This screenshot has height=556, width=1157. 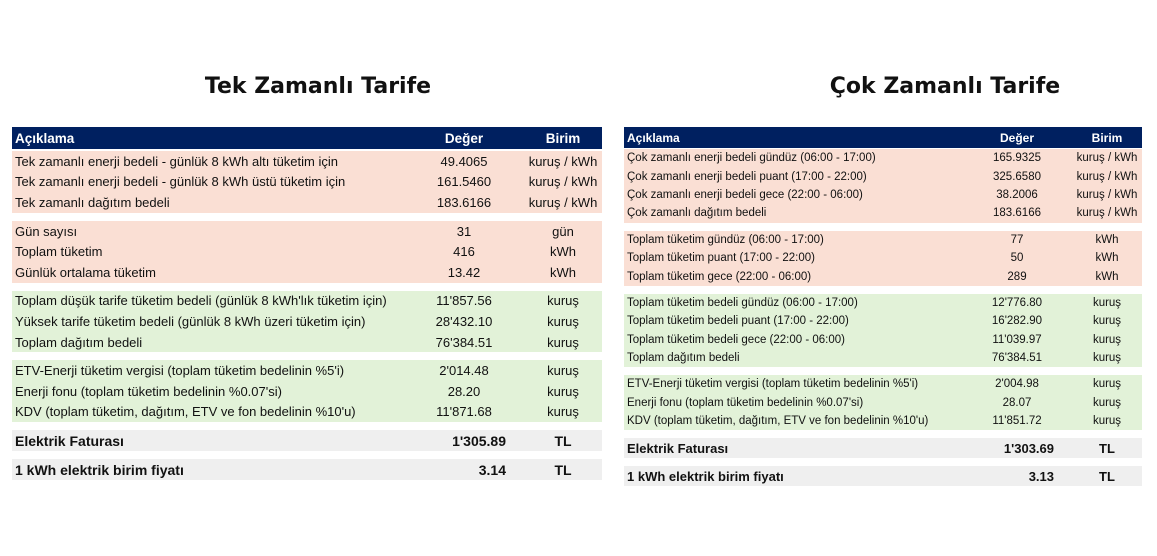 I want to click on row-group: 1 kWh elektrik birim fiyatı 3.13 TL, so click(x=883, y=476).